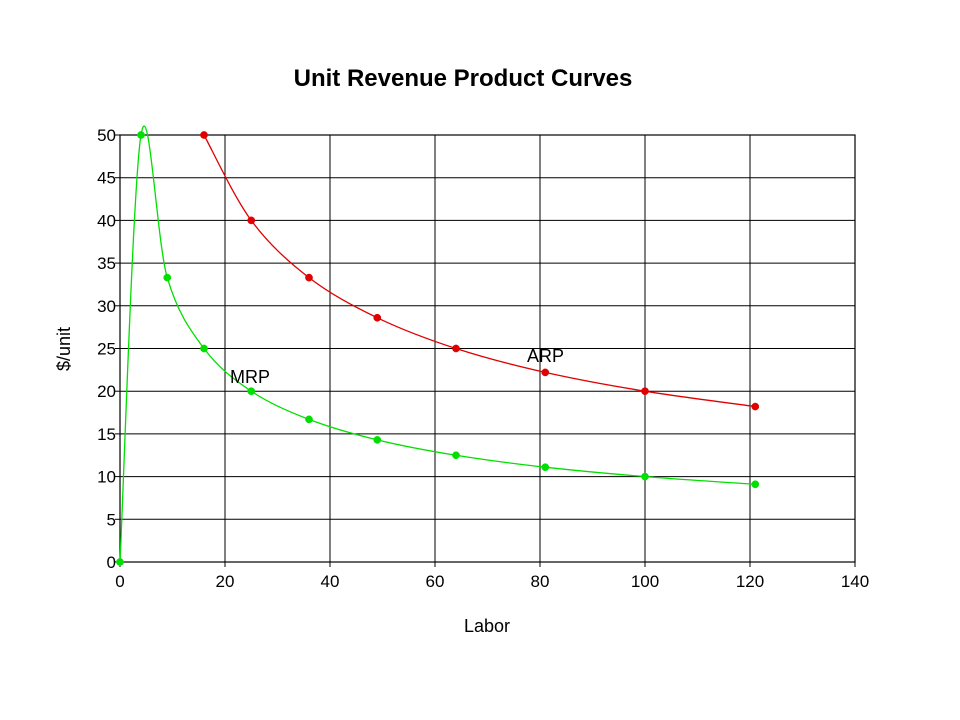 The image size is (960, 720). I want to click on y-tick-label: 50, so click(106, 135).